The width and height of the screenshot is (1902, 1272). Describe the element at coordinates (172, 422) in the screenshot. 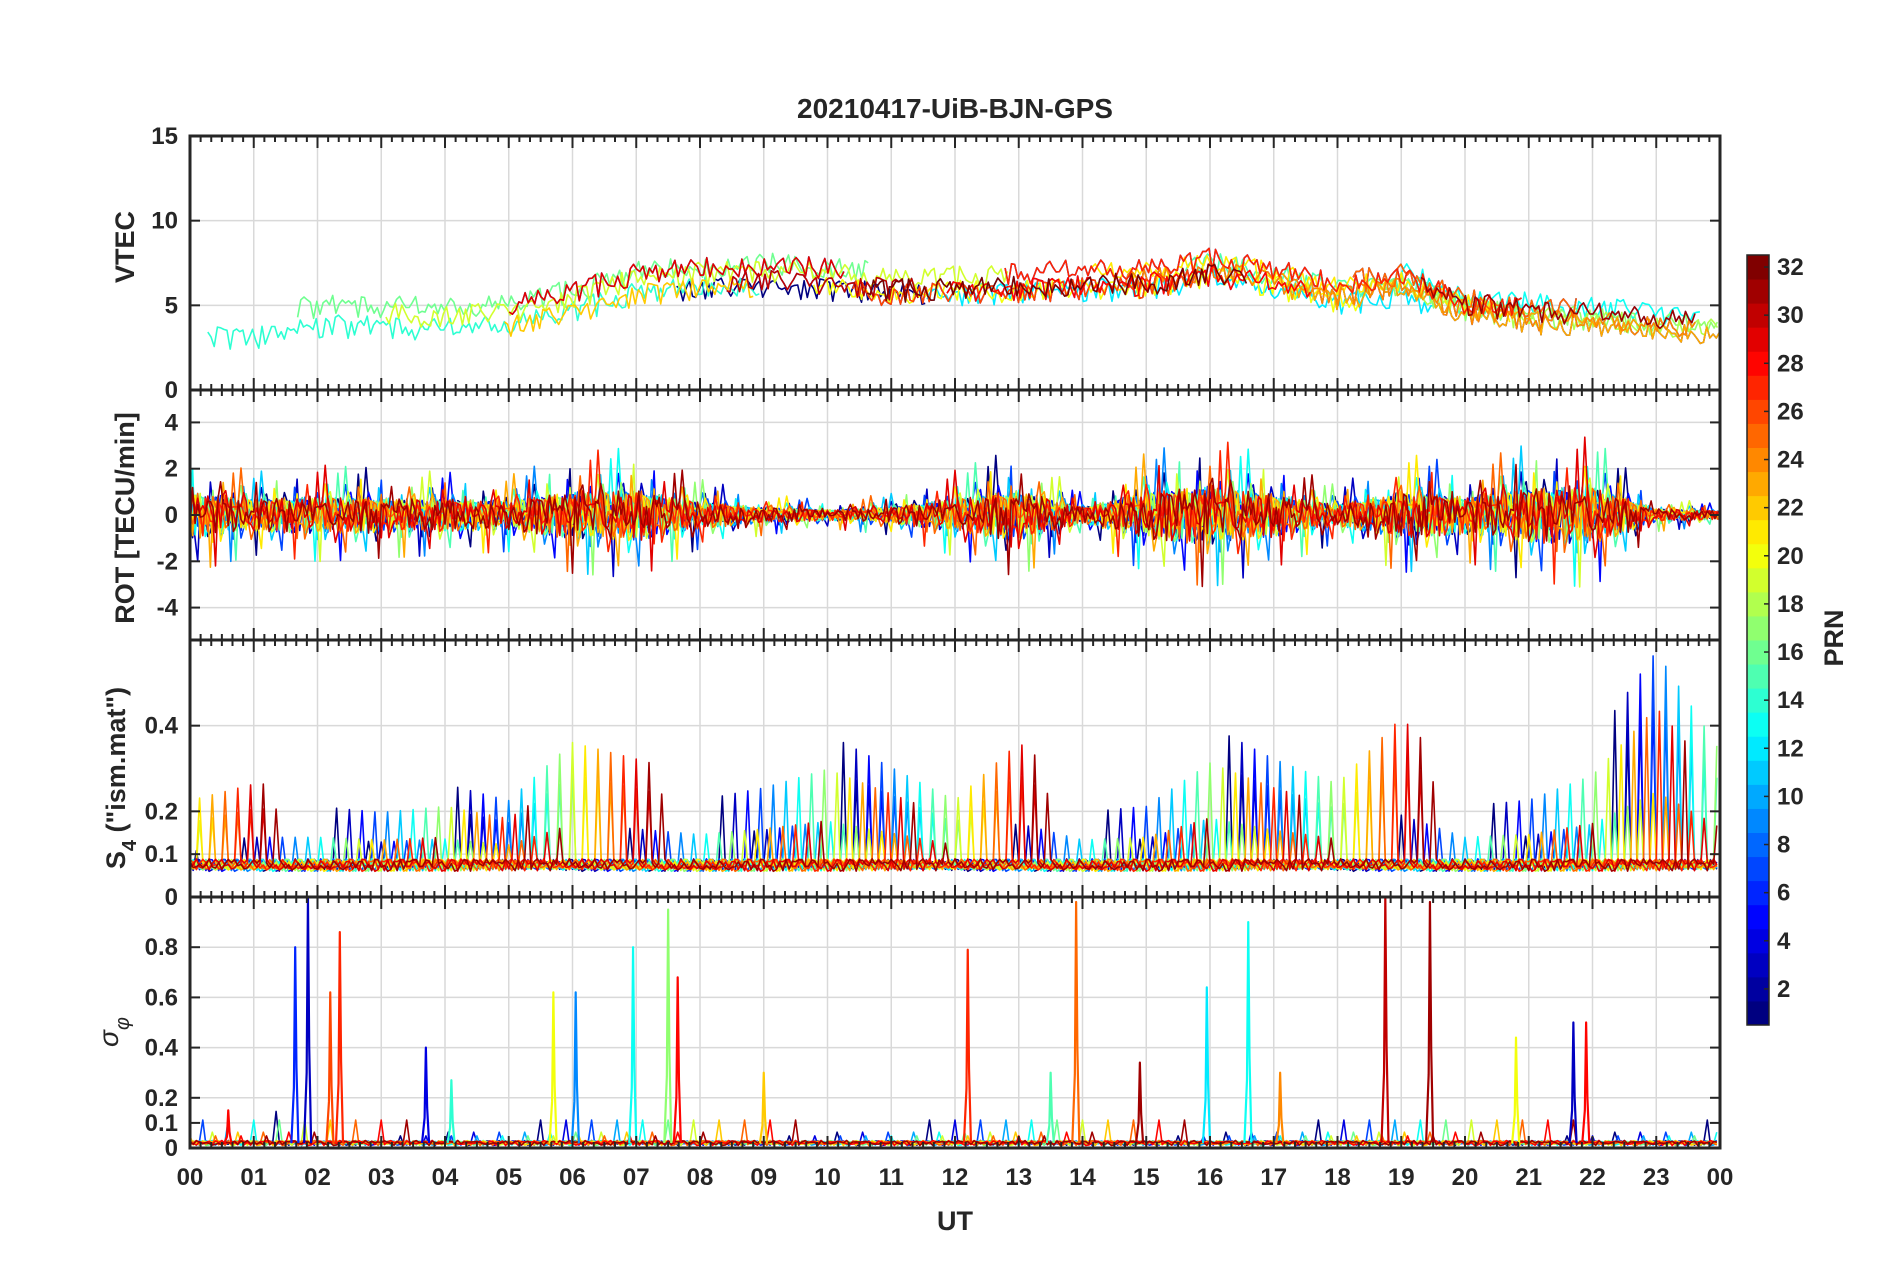

I see `rot-ytick-label: 4` at that location.